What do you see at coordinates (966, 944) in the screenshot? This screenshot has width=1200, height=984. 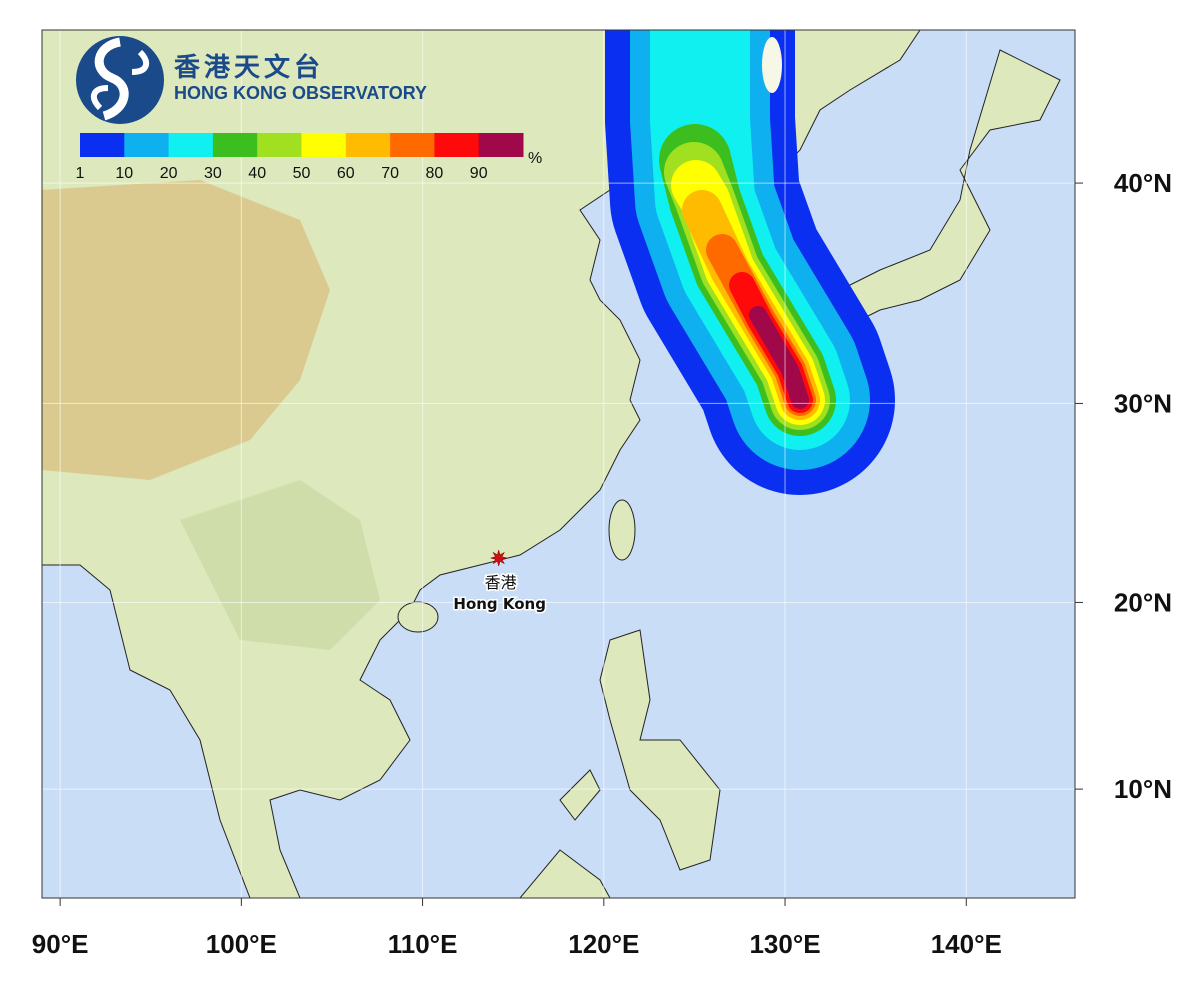 I see `x-tick-label: 140°E` at bounding box center [966, 944].